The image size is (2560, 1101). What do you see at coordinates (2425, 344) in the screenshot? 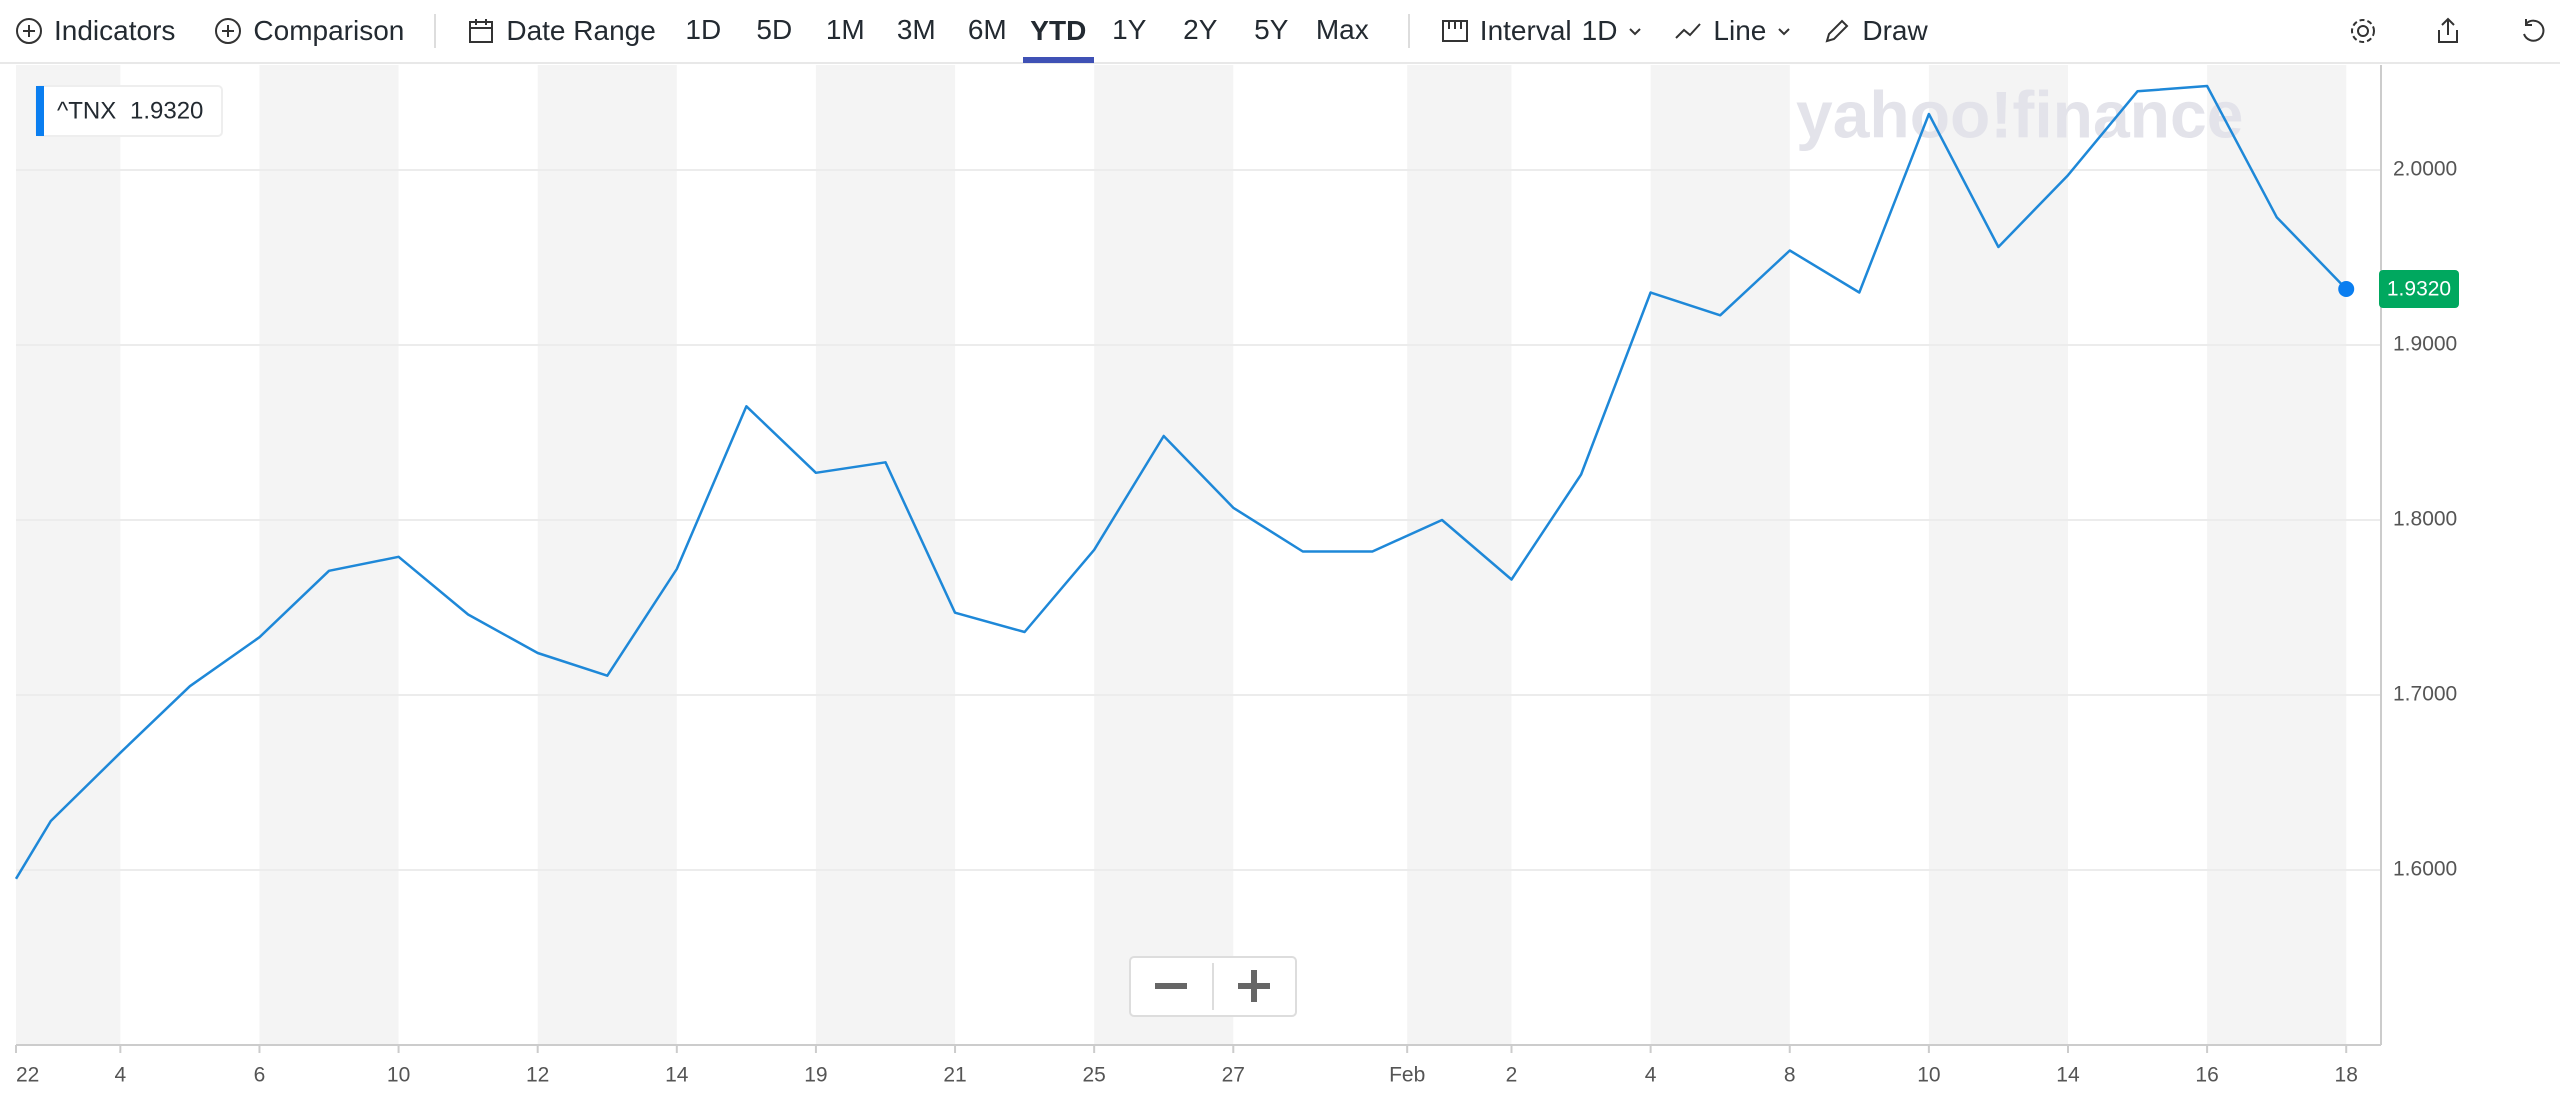
I see `y-tick-label: 1.9000` at bounding box center [2425, 344].